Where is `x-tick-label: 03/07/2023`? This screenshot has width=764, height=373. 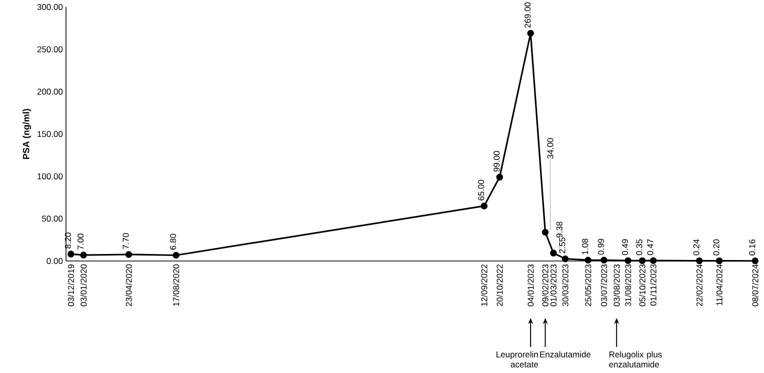 x-tick-label: 03/07/2023 is located at coordinates (604, 285).